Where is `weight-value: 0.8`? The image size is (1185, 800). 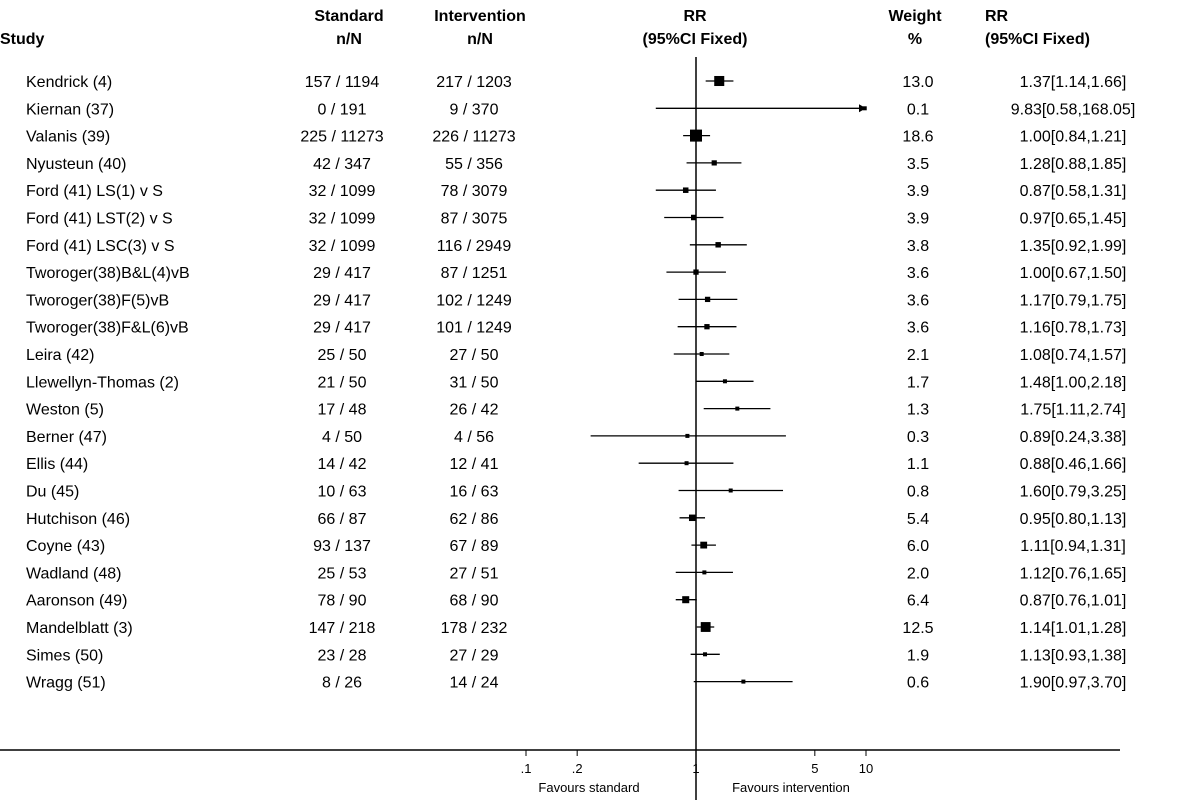
weight-value: 0.8 is located at coordinates (918, 492).